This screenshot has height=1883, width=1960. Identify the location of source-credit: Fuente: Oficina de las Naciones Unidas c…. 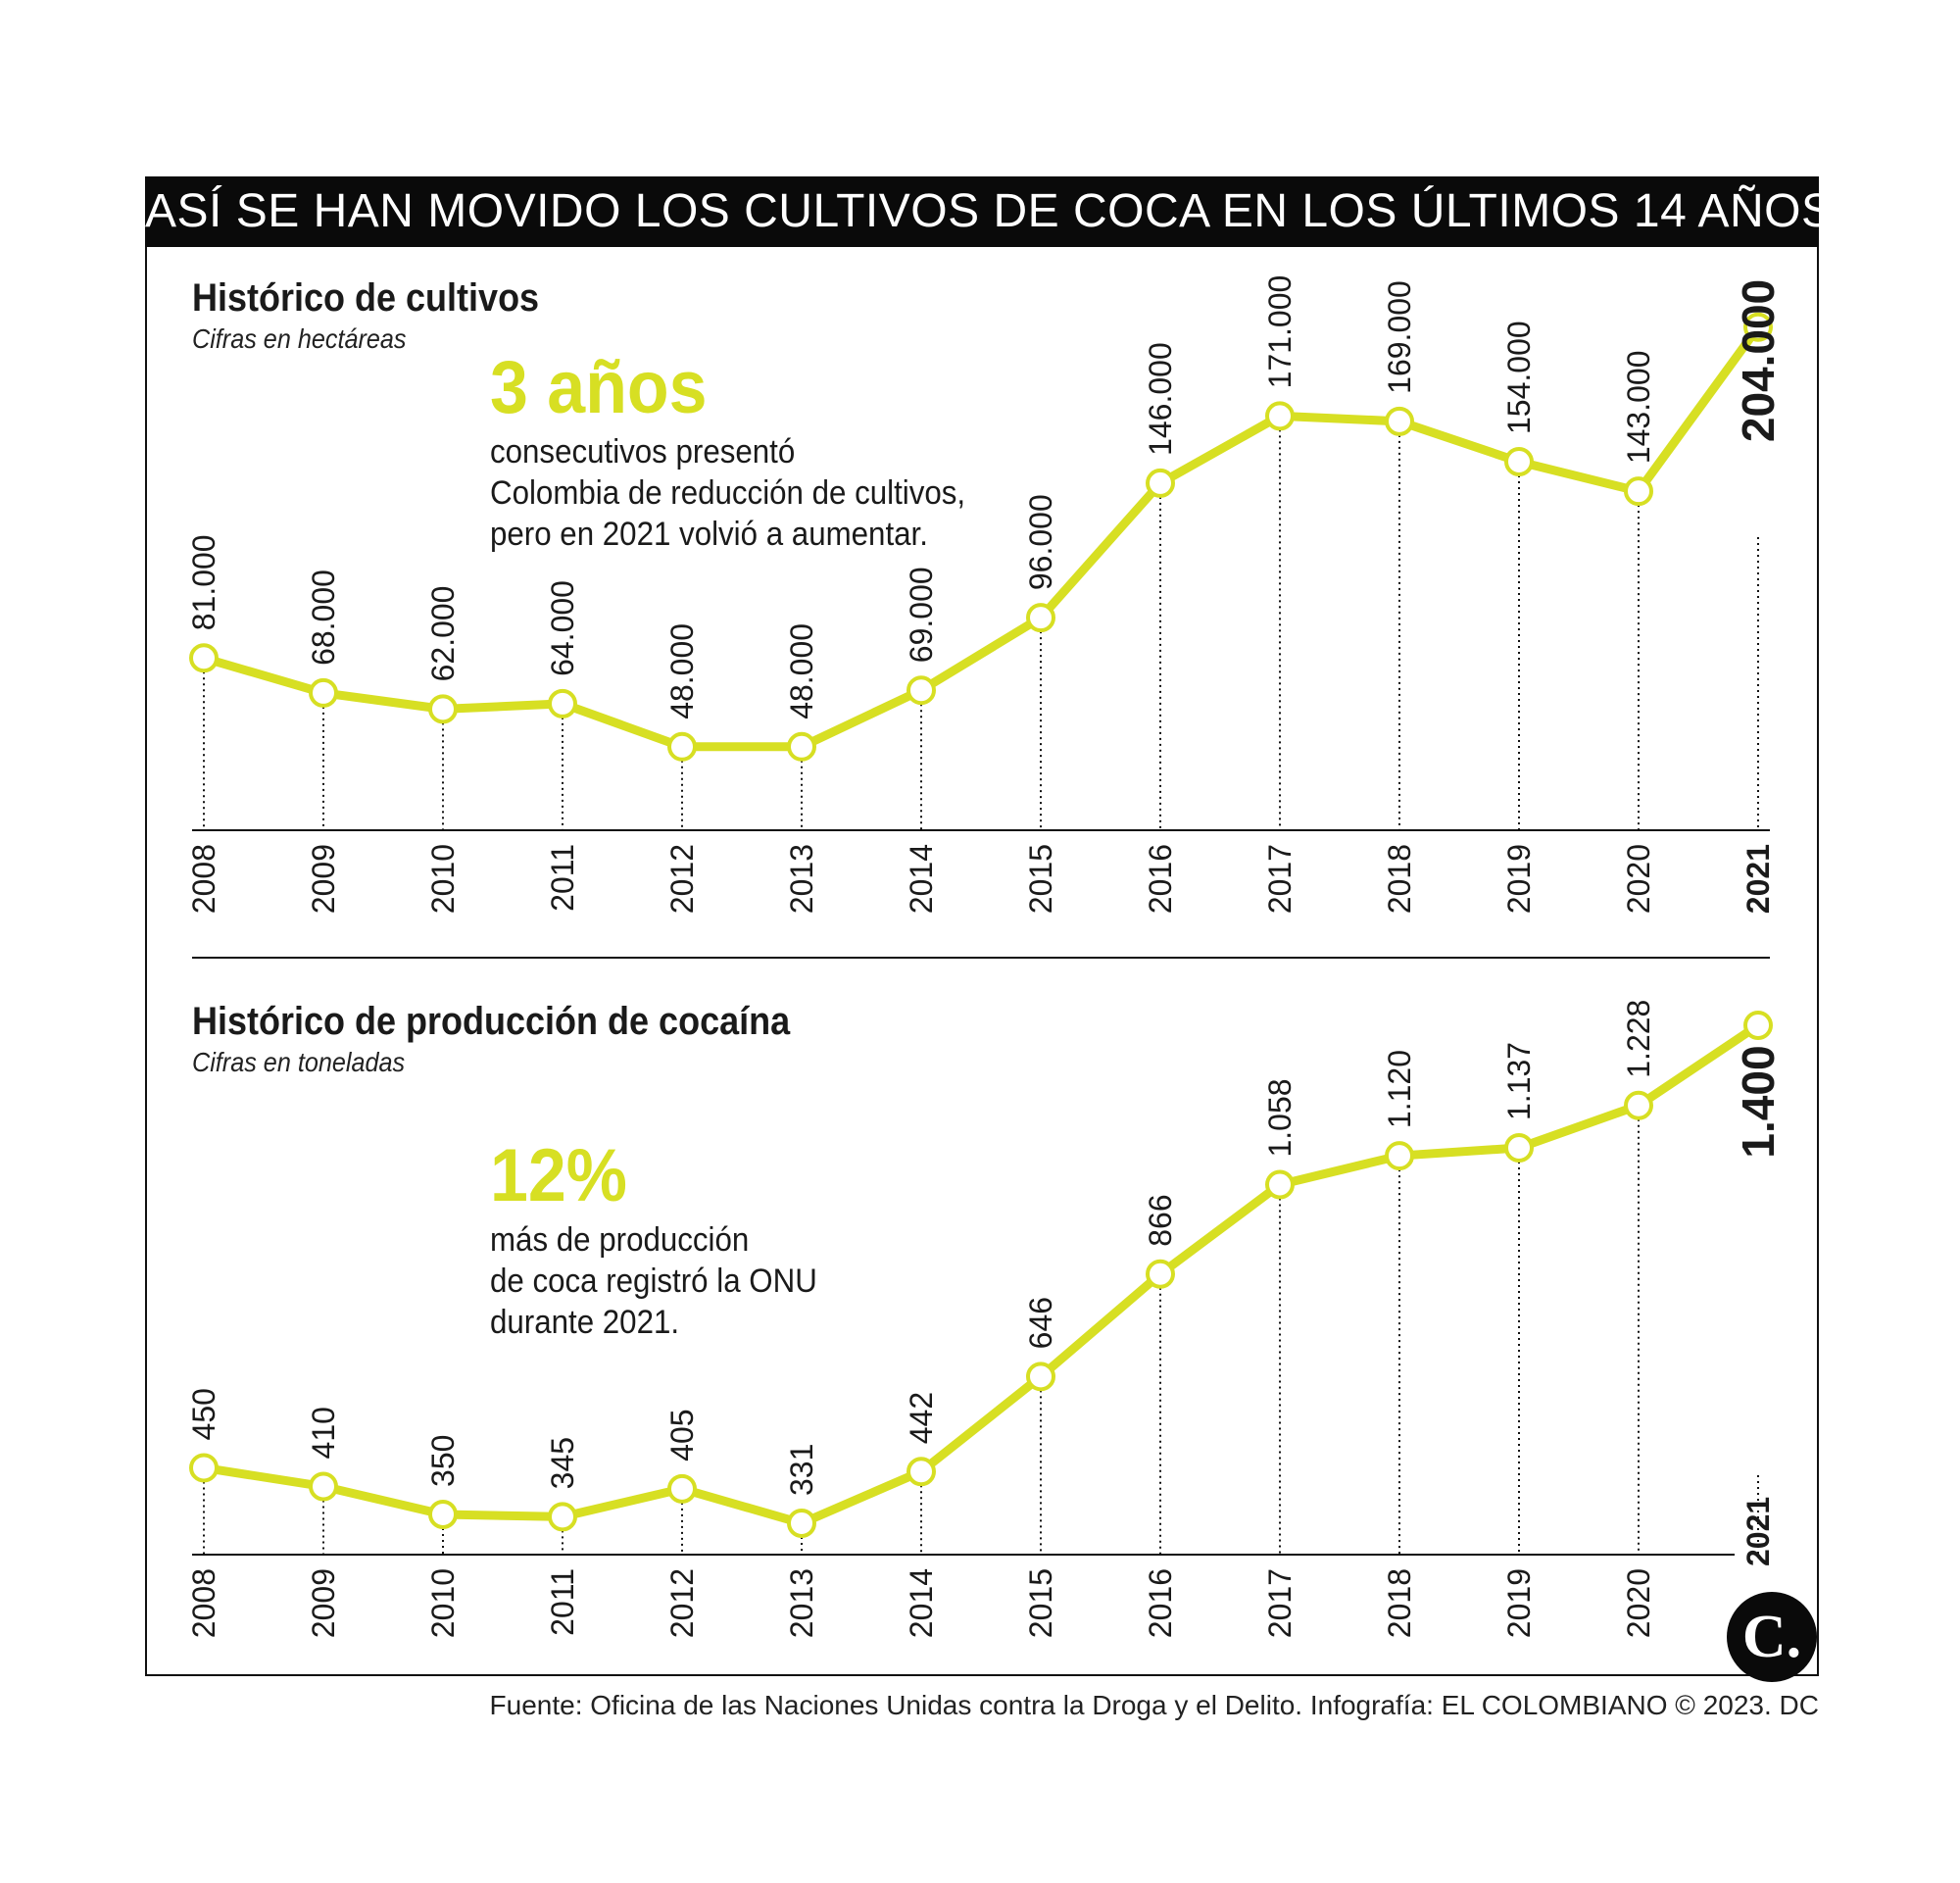
(1154, 1705).